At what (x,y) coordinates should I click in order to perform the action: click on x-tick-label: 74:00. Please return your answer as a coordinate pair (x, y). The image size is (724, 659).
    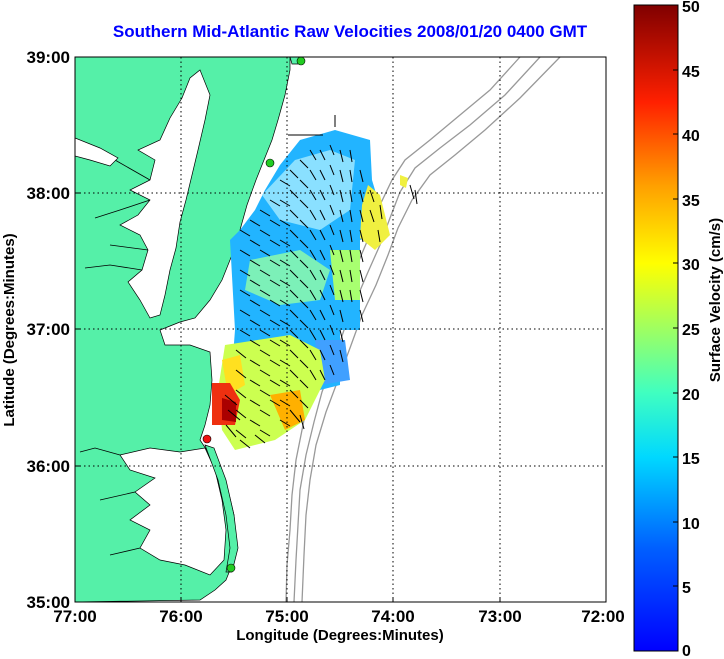
    Looking at the image, I should click on (392, 616).